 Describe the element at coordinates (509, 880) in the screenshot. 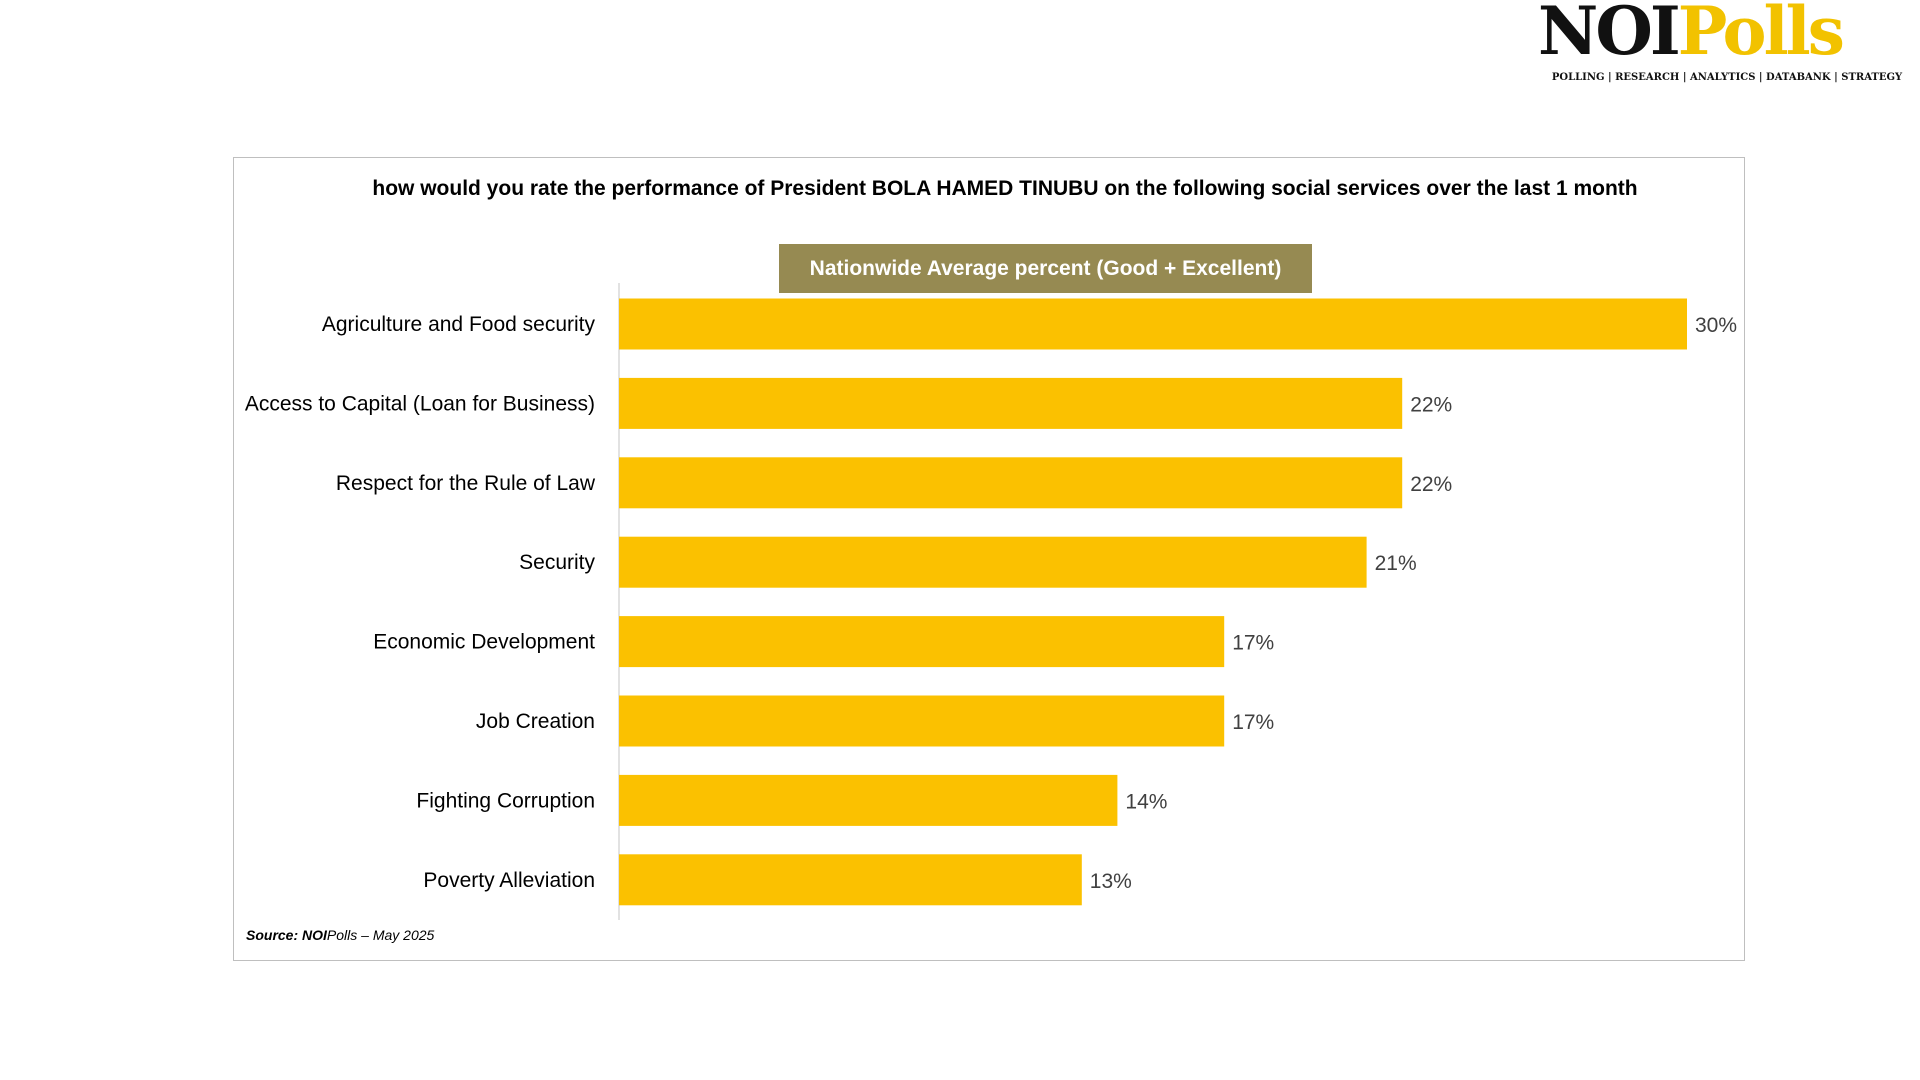

I see `category-label: Poverty Alleviation` at that location.